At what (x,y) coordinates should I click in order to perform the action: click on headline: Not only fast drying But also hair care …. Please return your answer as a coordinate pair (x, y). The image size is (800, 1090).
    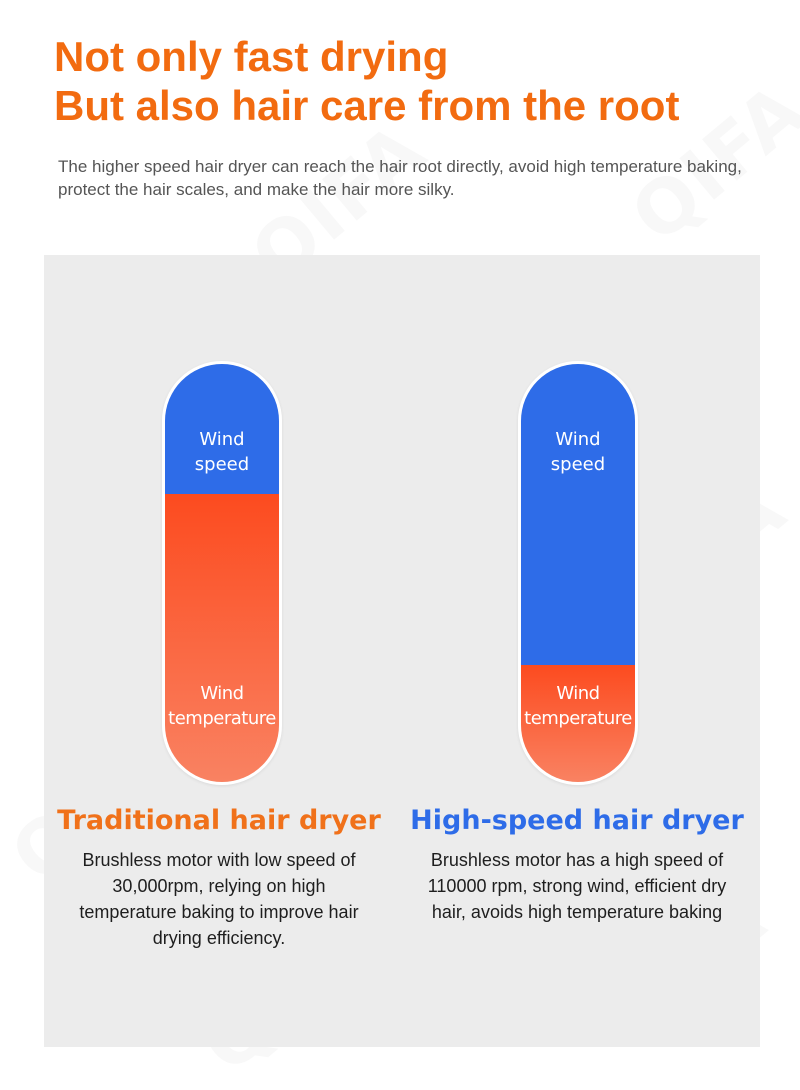
    Looking at the image, I should click on (366, 81).